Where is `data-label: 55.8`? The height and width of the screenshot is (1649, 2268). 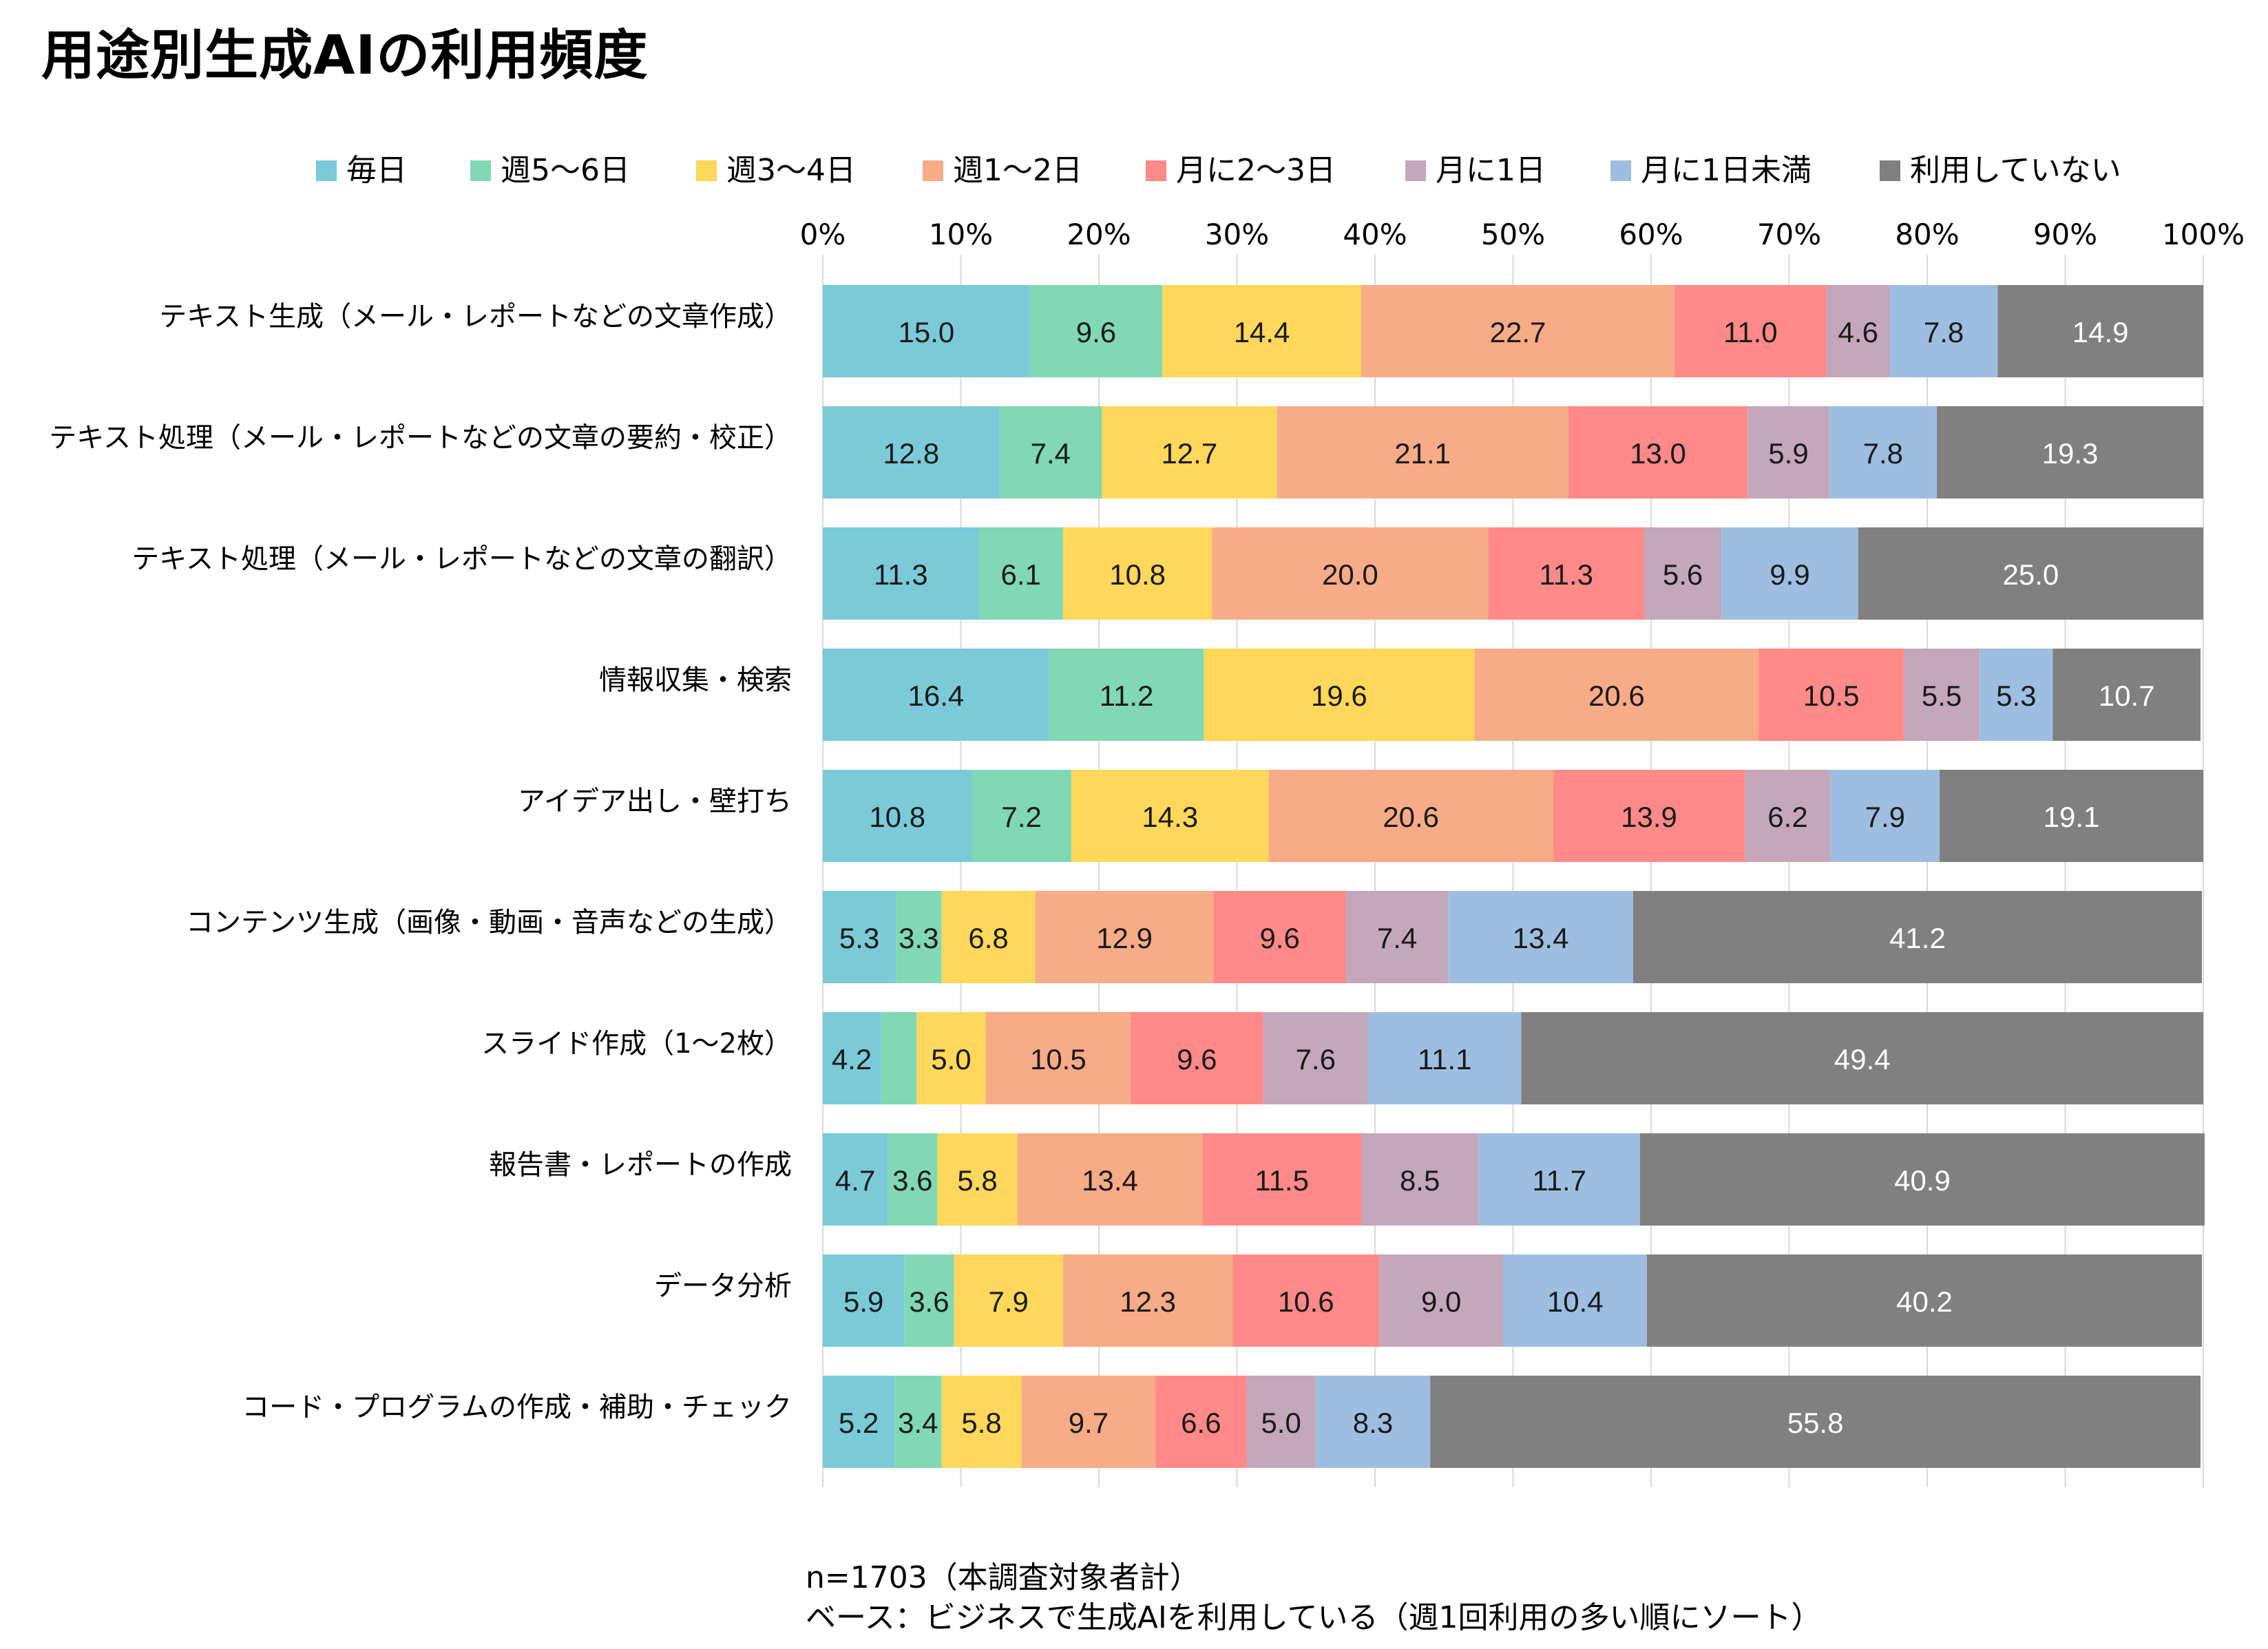 data-label: 55.8 is located at coordinates (1815, 1423).